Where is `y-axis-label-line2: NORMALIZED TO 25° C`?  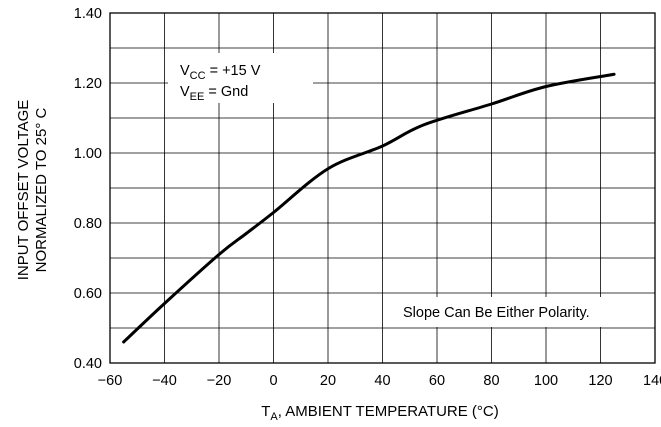
y-axis-label-line2: NORMALIZED TO 25° C is located at coordinates (41, 190).